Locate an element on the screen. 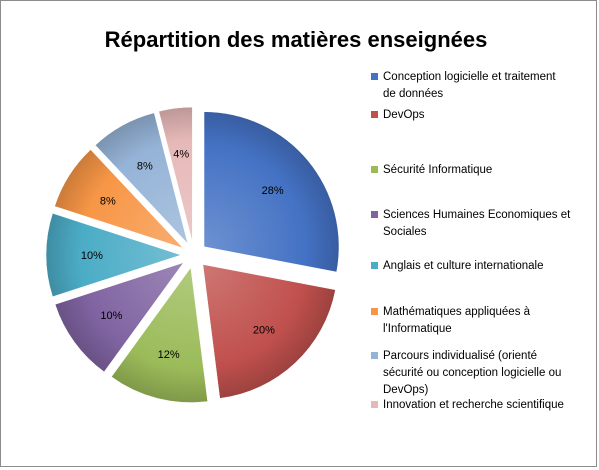  slice-data-label: 28% is located at coordinates (273, 191).